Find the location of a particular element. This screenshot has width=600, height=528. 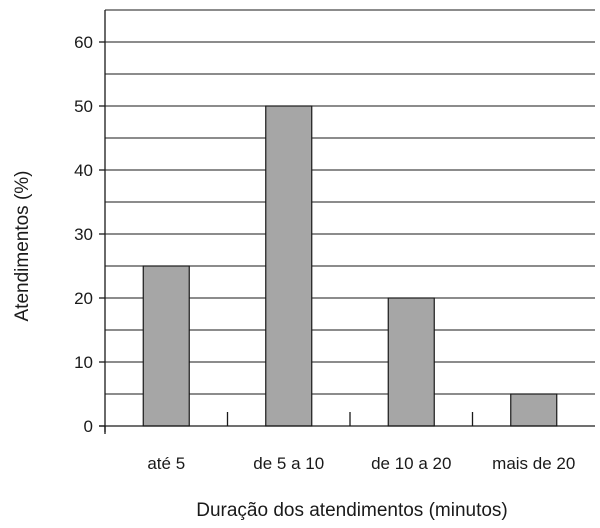

x-tick-label: de 10 a 20 is located at coordinates (411, 463).